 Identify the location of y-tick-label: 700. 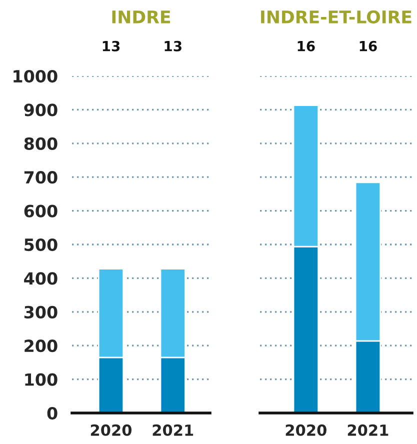
(41, 177).